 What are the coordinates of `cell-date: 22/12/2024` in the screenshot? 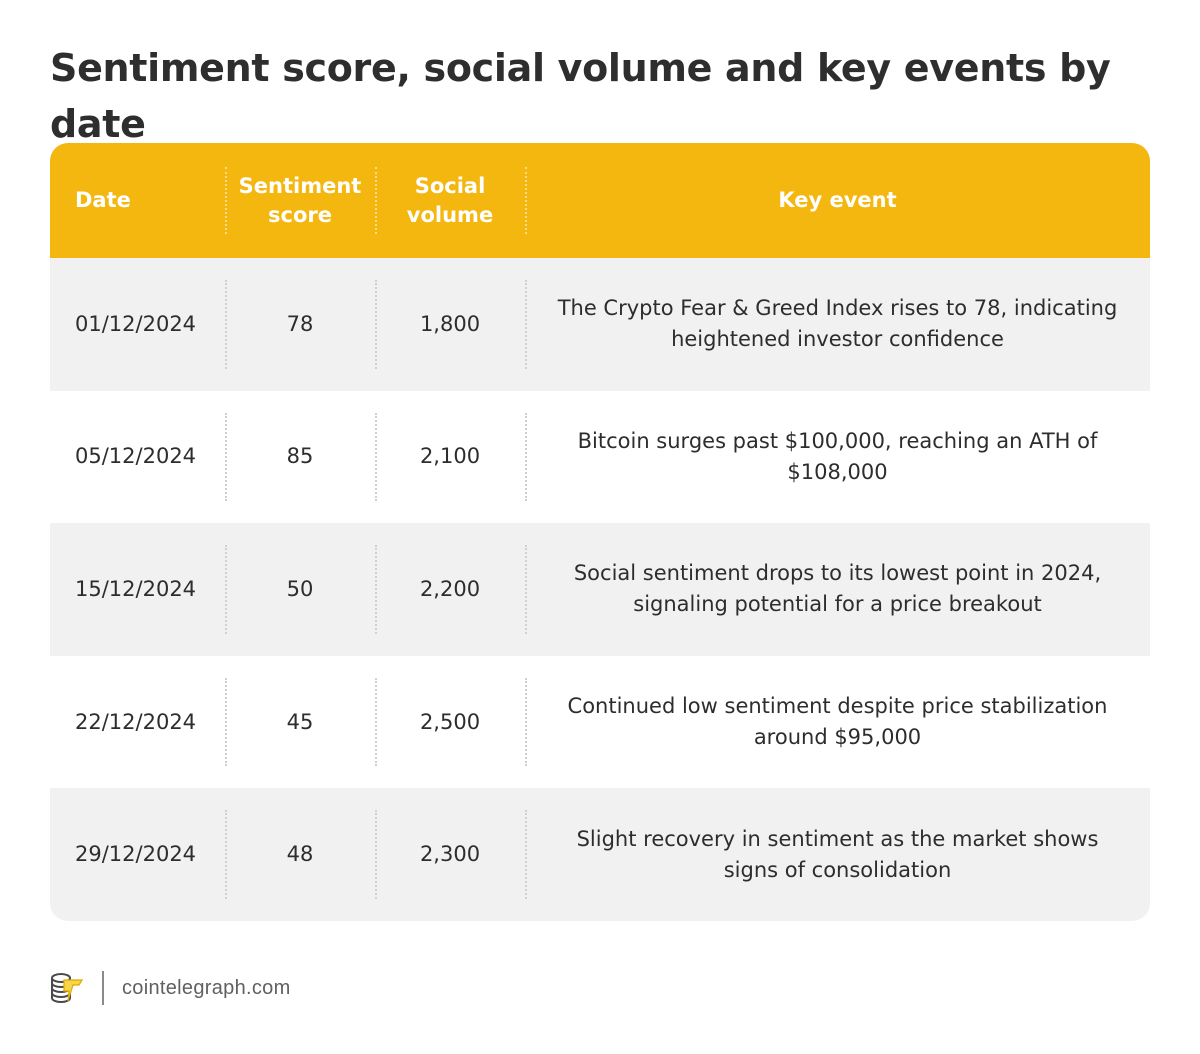 It's located at (136, 721).